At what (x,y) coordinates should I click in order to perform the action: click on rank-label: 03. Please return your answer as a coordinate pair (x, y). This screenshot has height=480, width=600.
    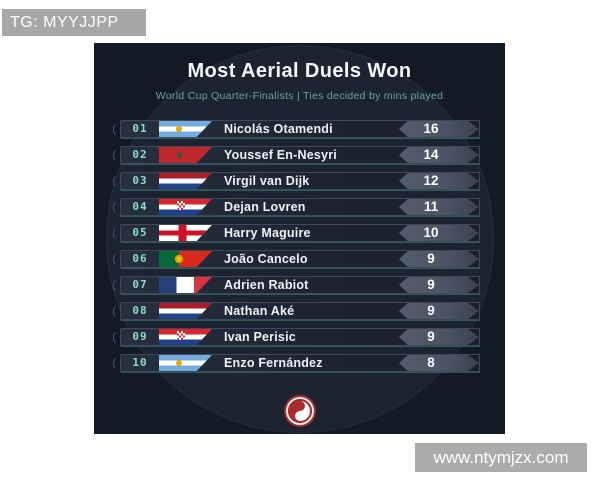
    Looking at the image, I should click on (140, 180).